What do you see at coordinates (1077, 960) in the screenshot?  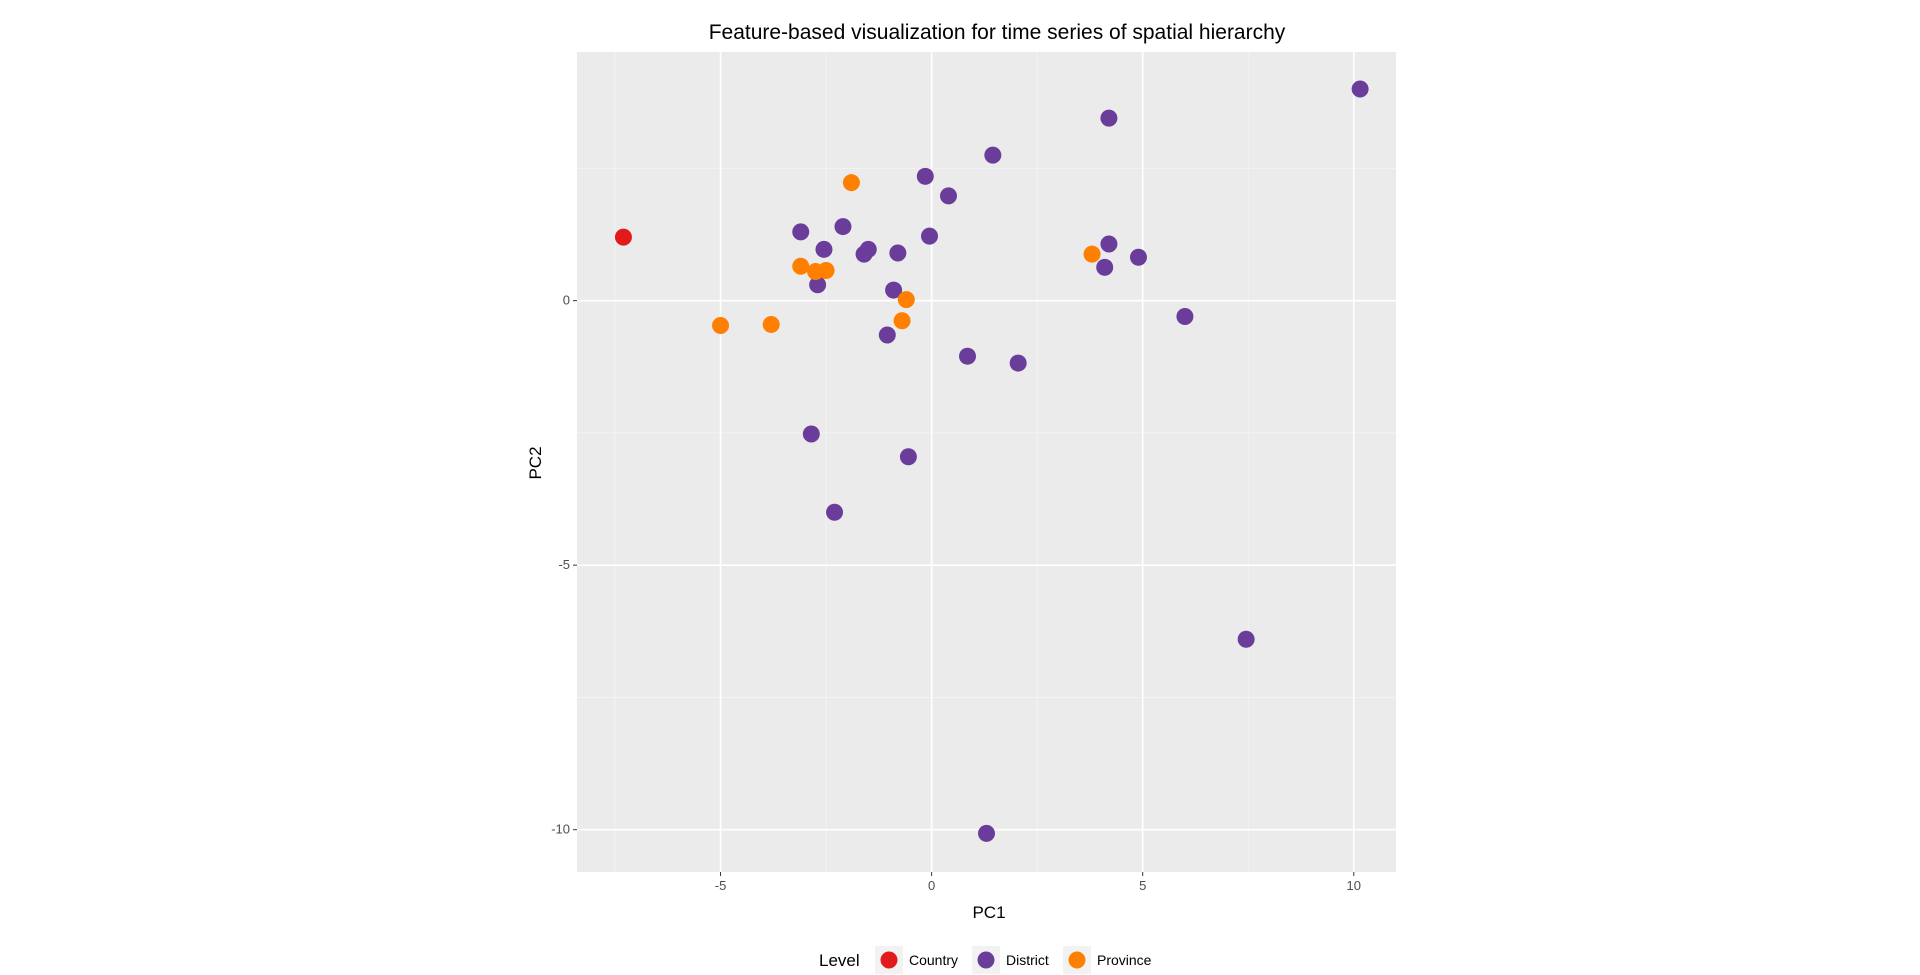 I see `legend-swatch-province` at bounding box center [1077, 960].